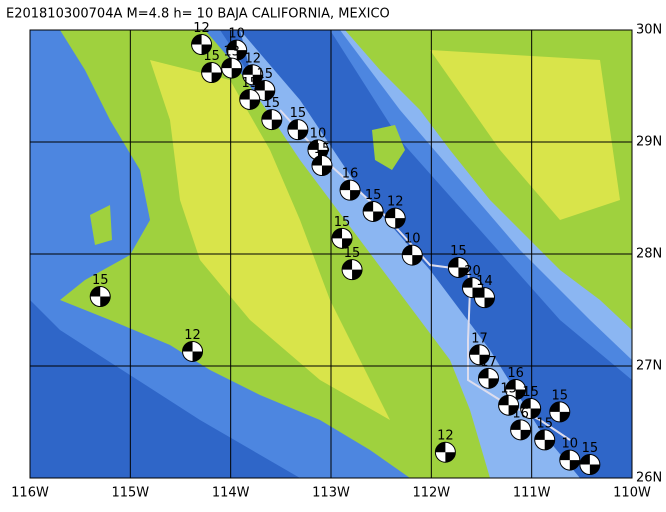 The width and height of the screenshot is (666, 512). Describe the element at coordinates (130, 493) in the screenshot. I see `x-tick-label: 115W` at that location.